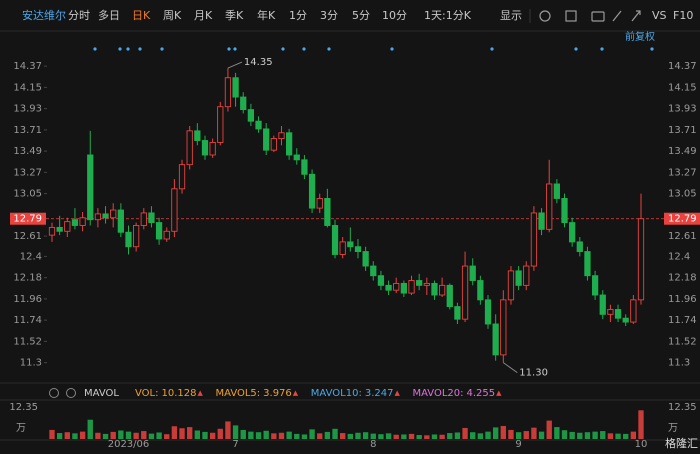  What do you see at coordinates (682, 66) in the screenshot?
I see `y-tick-label-right: 14.37` at bounding box center [682, 66].